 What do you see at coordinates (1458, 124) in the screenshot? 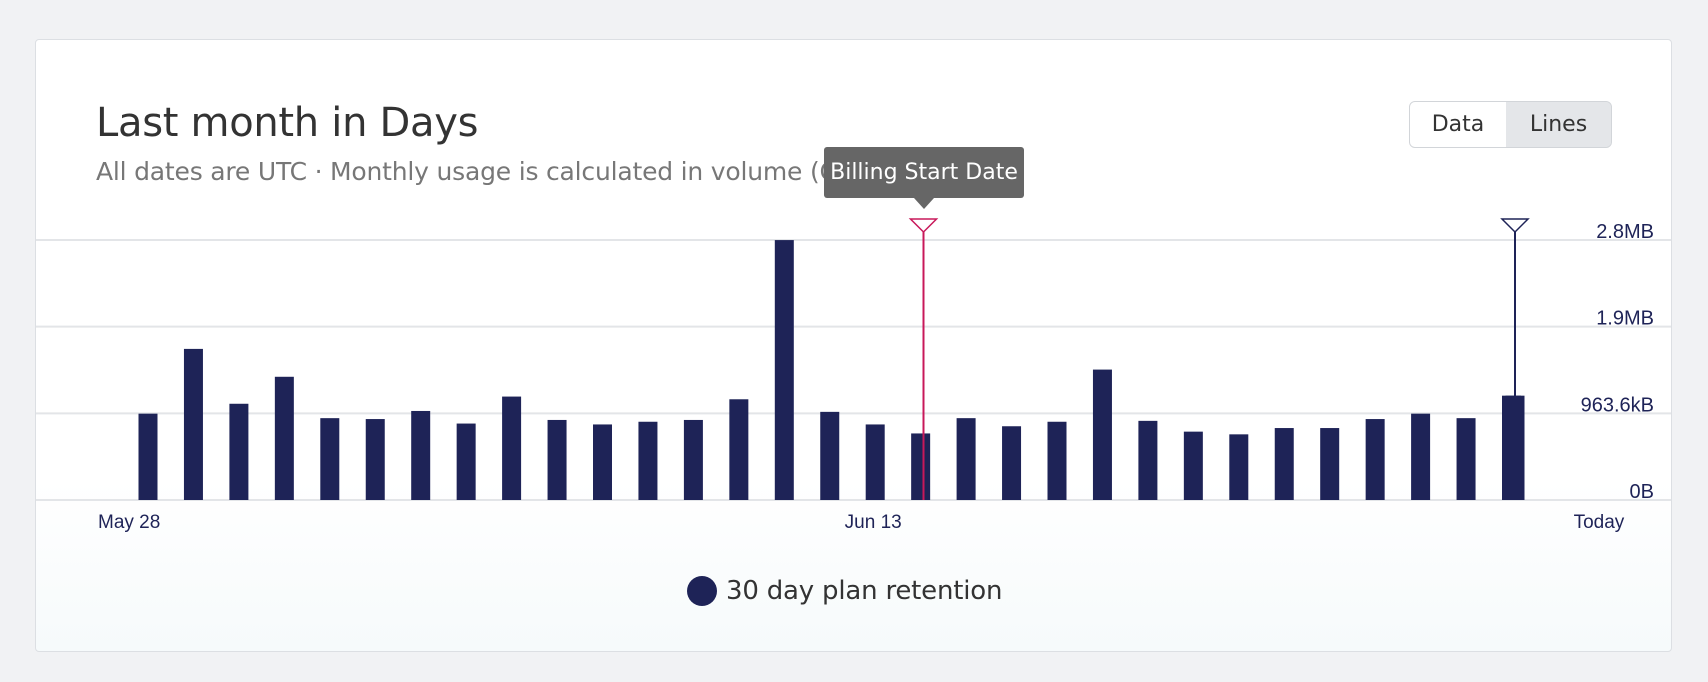
I see `data-view-button: Data` at bounding box center [1458, 124].